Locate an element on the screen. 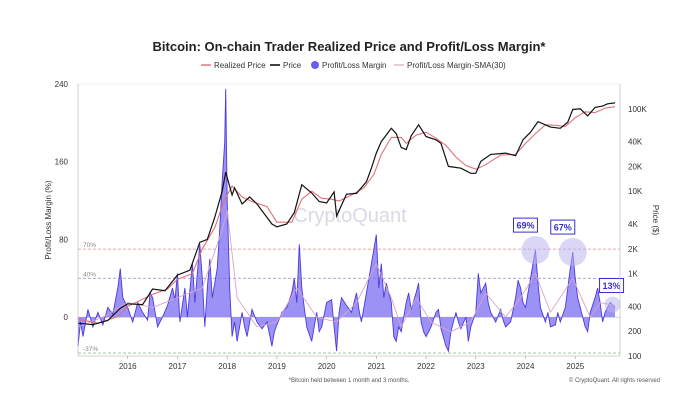  x-tick-label: 2024 is located at coordinates (526, 366).